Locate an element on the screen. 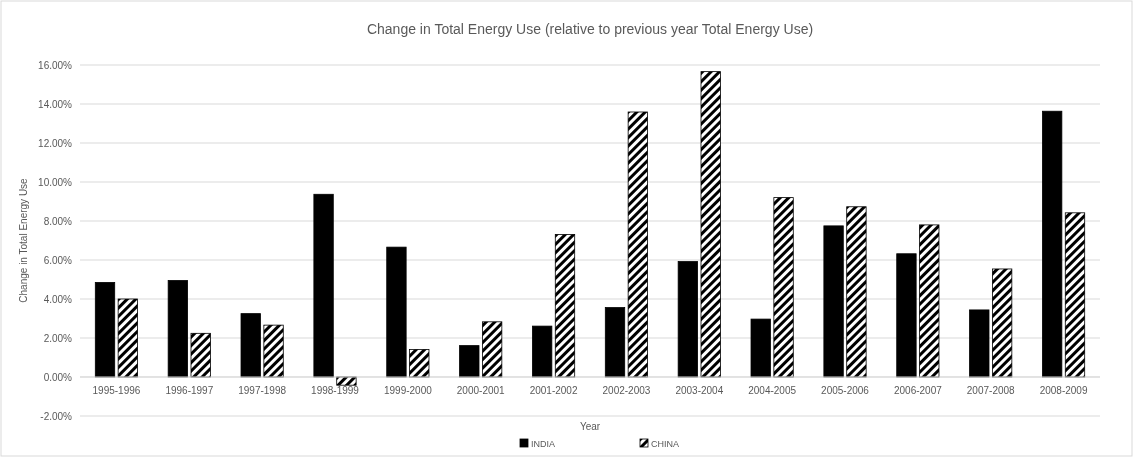 This screenshot has height=457, width=1133. y-tick-label: 14.00% is located at coordinates (55, 104).